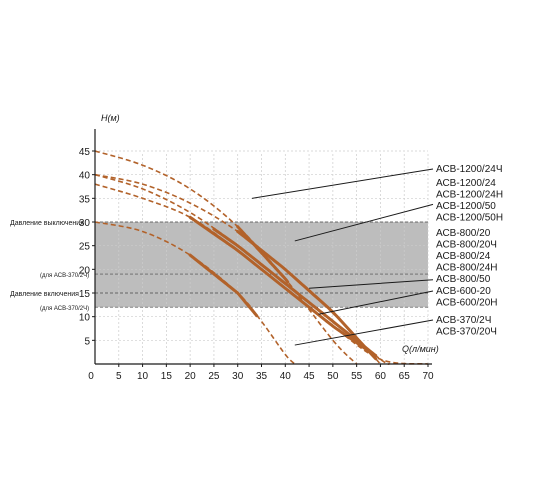 The image size is (560, 504). Describe the element at coordinates (262, 376) in the screenshot. I see `x-tick-label: 35` at that location.